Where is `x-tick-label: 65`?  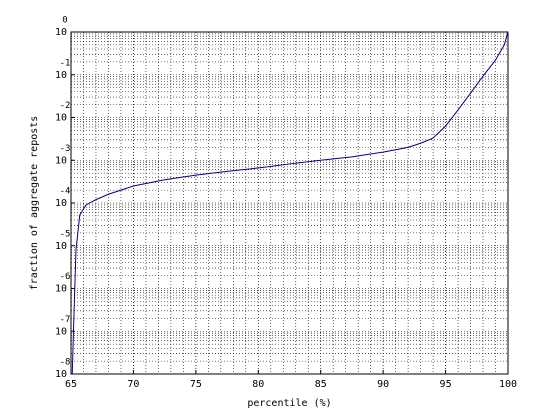
x-tick-label: 65 is located at coordinates (71, 384).